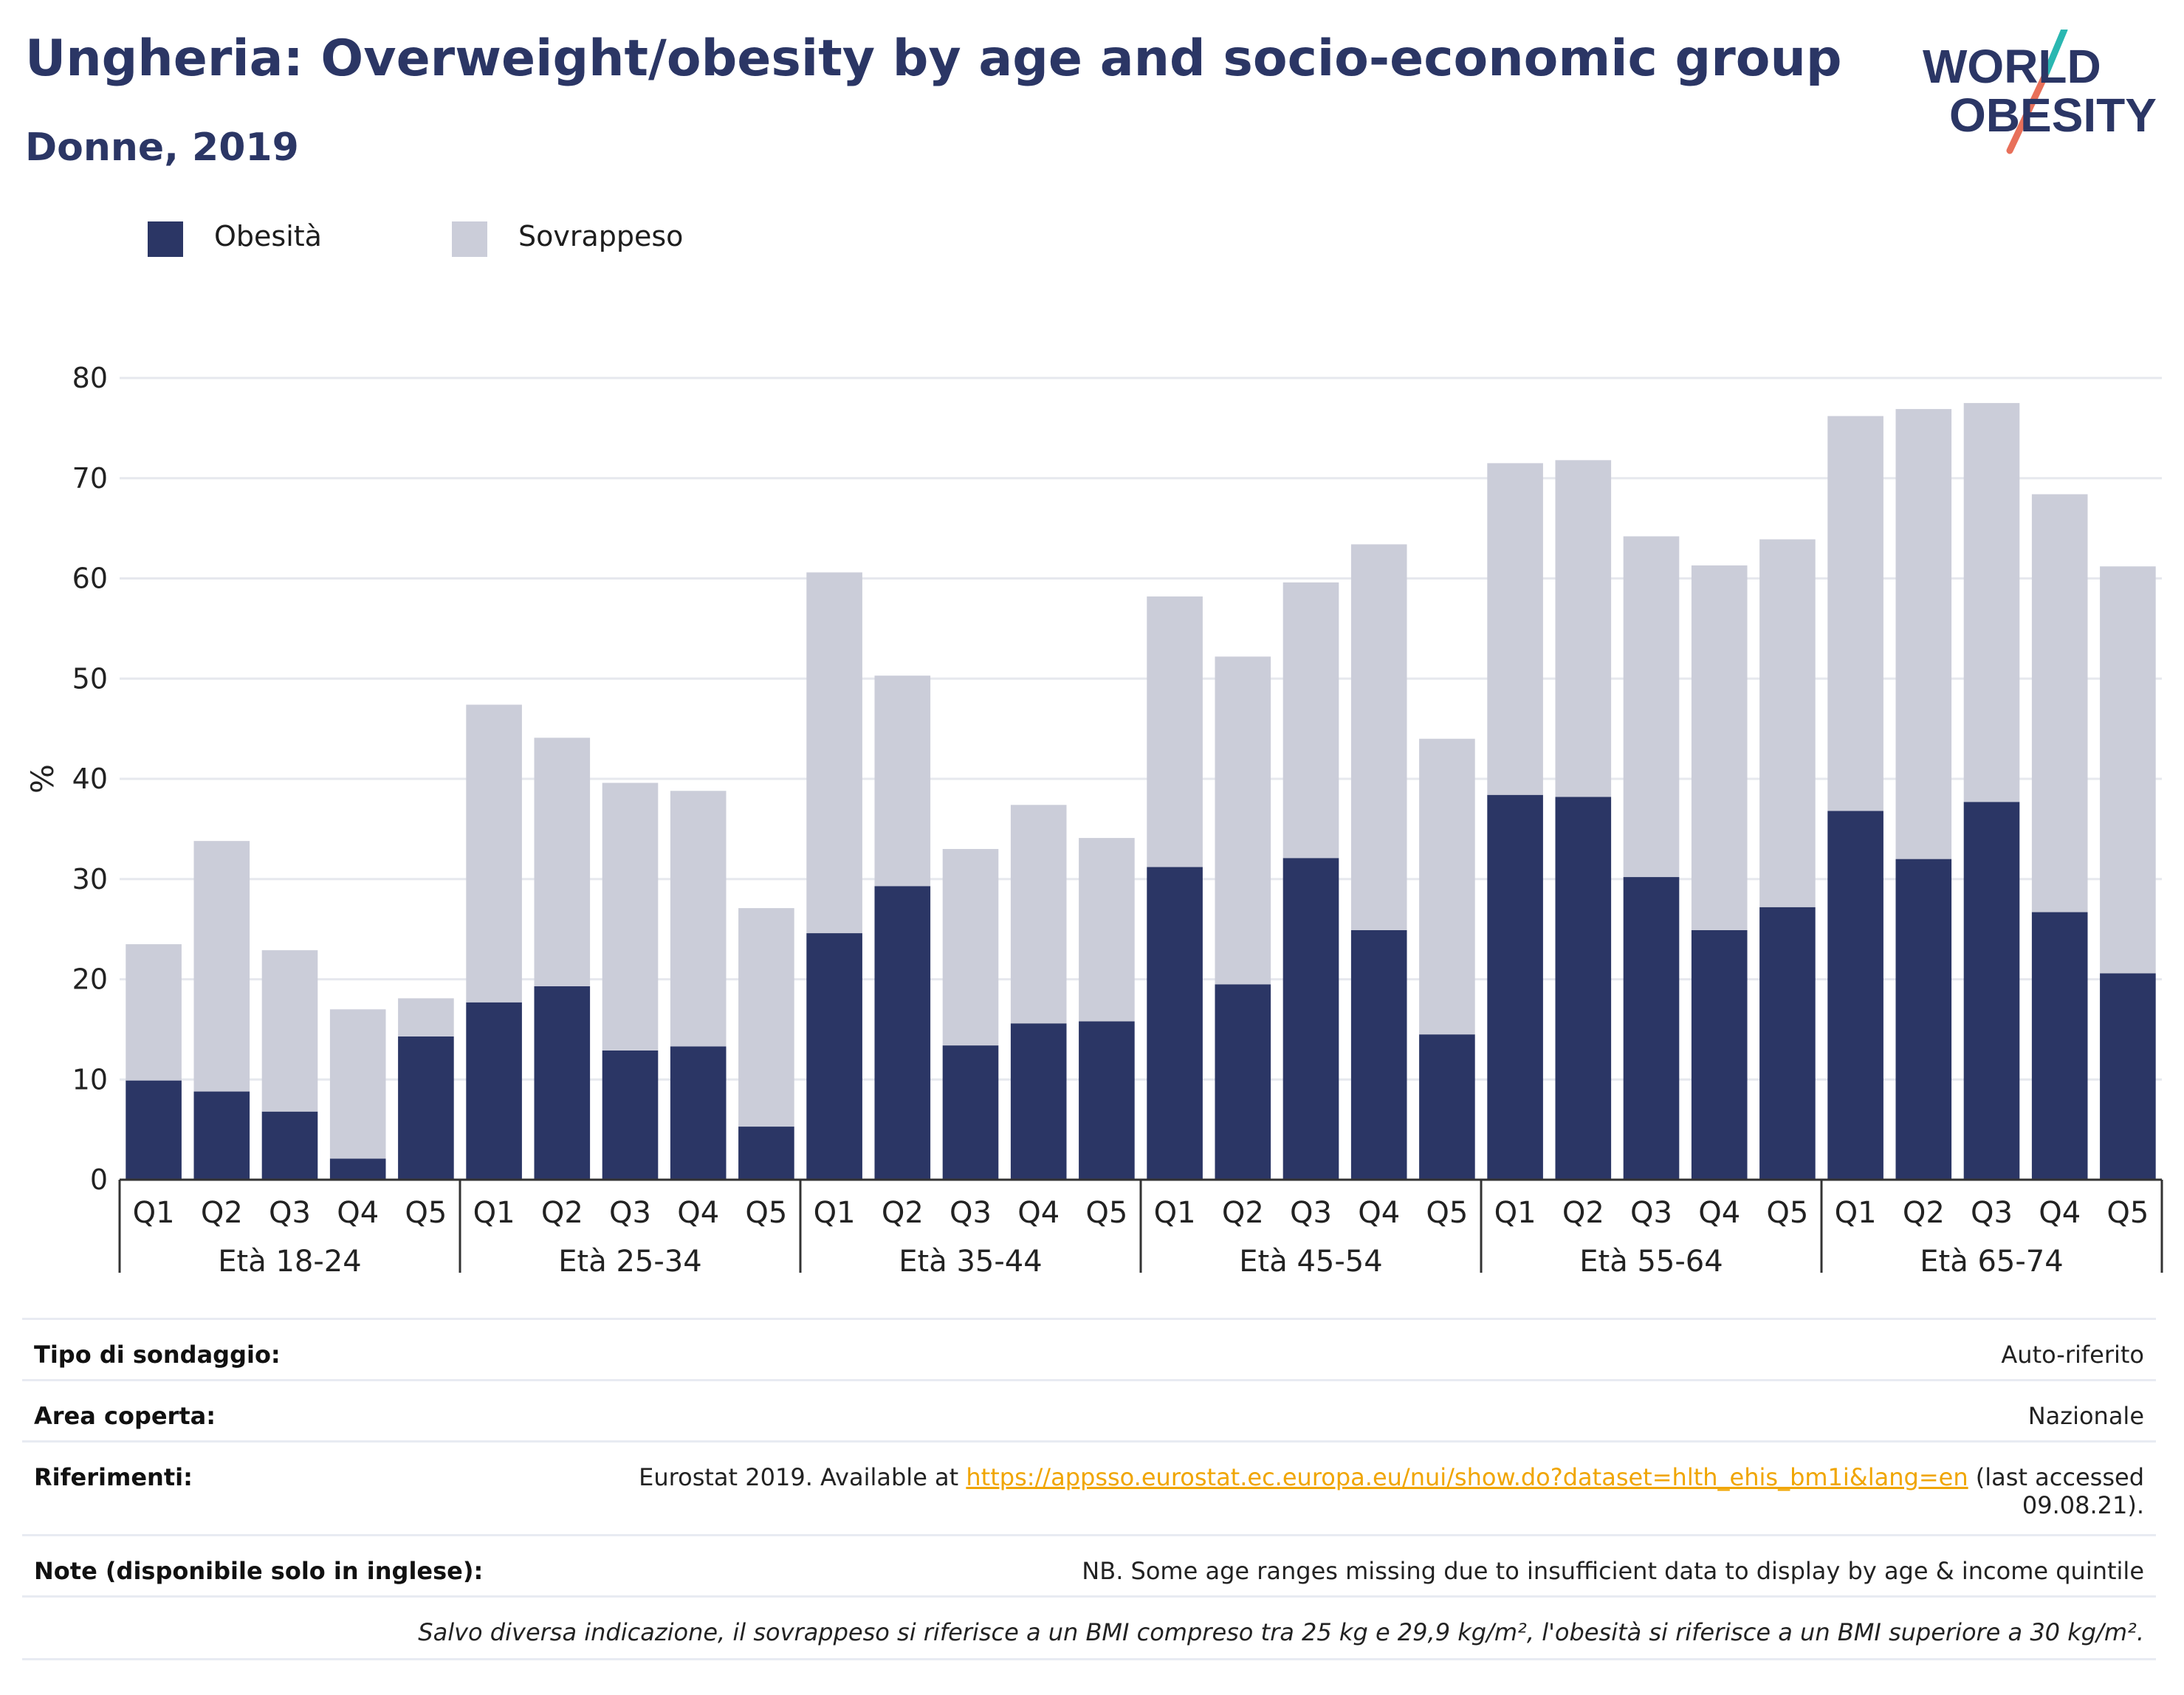 This screenshot has height=1695, width=2184. What do you see at coordinates (971, 1262) in the screenshot?
I see `group-label-3: Età 35-44` at bounding box center [971, 1262].